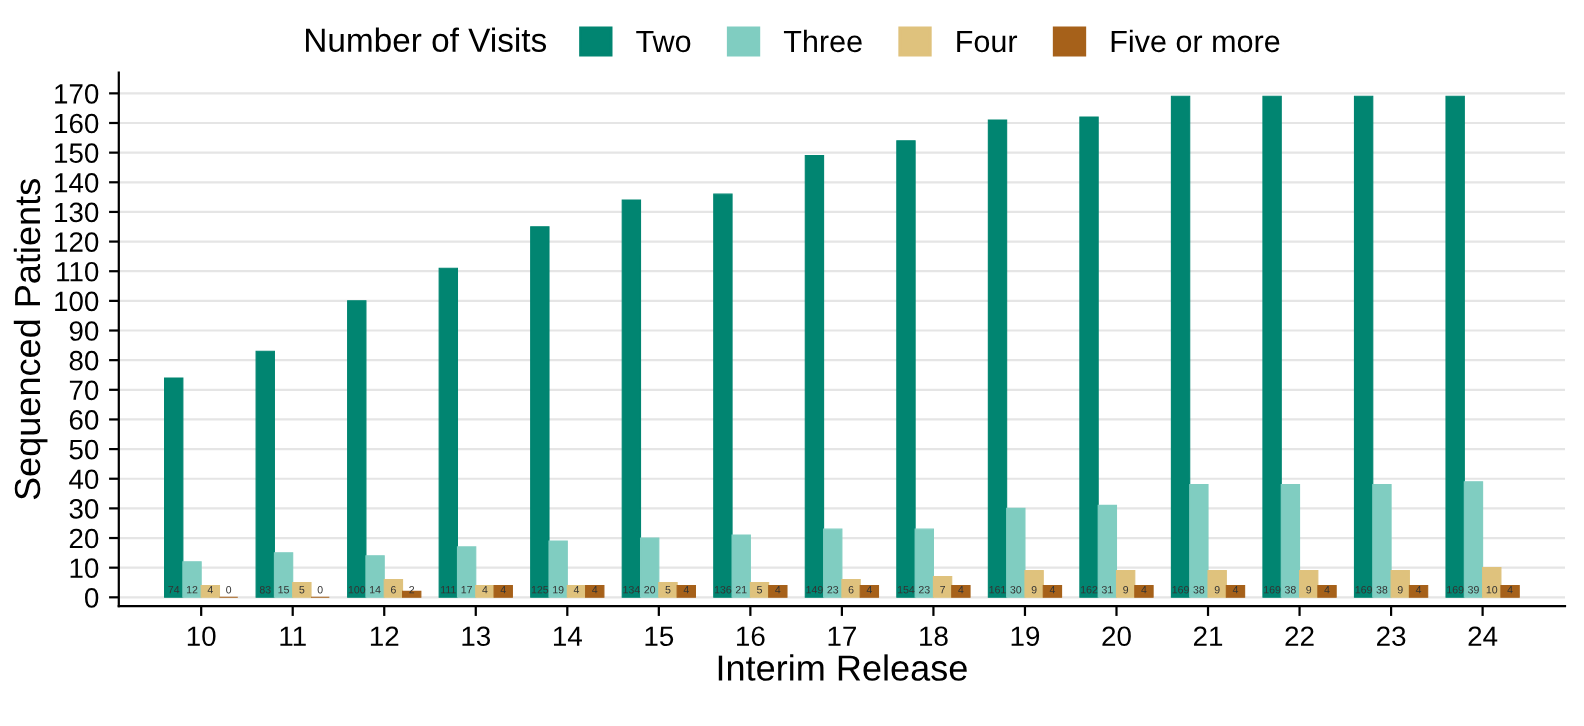 This screenshot has height=726, width=1584. Describe the element at coordinates (84, 420) in the screenshot. I see `y-tick-label: 60` at that location.